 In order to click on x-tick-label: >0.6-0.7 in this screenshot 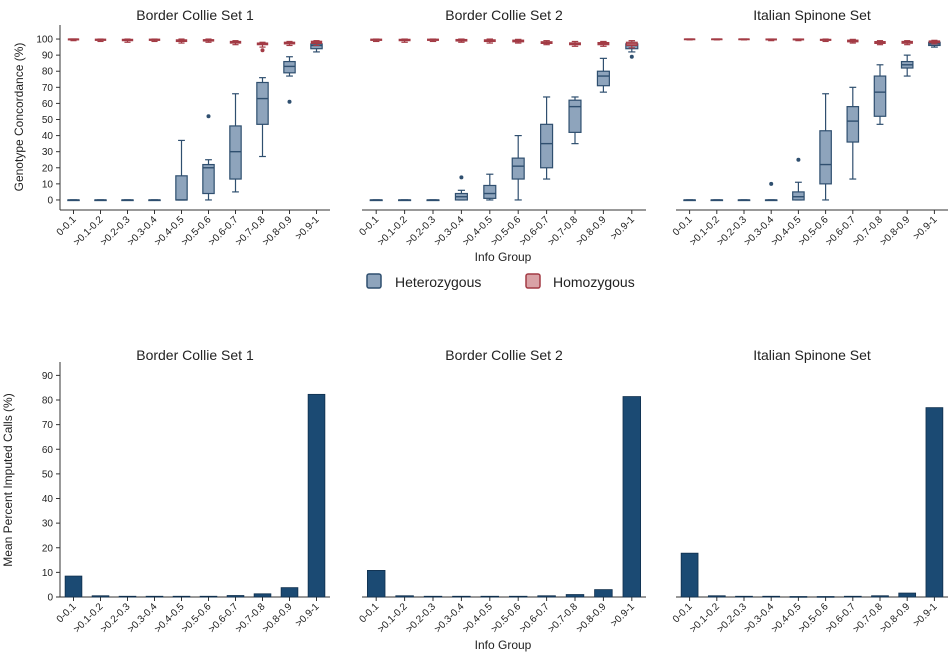, I will do `click(535, 231)`.